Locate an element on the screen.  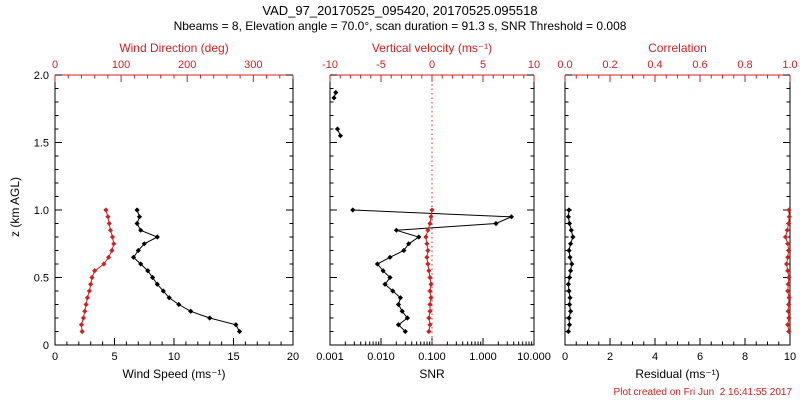
series-markers-snr_upper_a is located at coordinates (338, 132).